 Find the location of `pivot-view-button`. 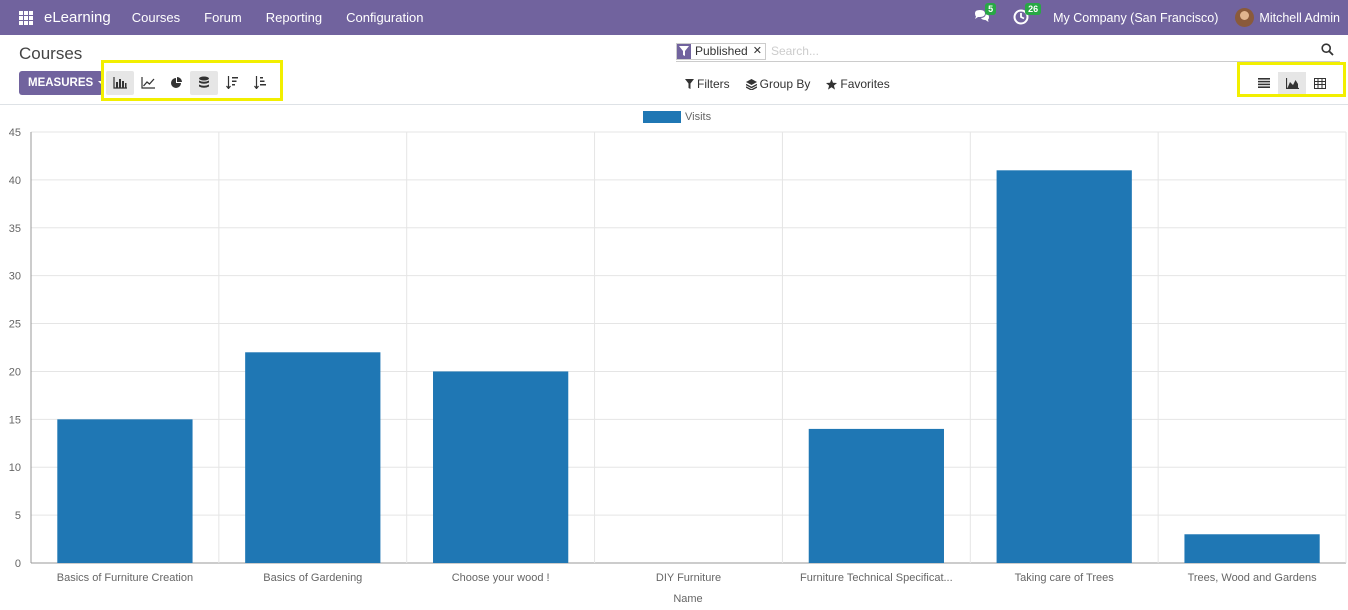

pivot-view-button is located at coordinates (1320, 83).